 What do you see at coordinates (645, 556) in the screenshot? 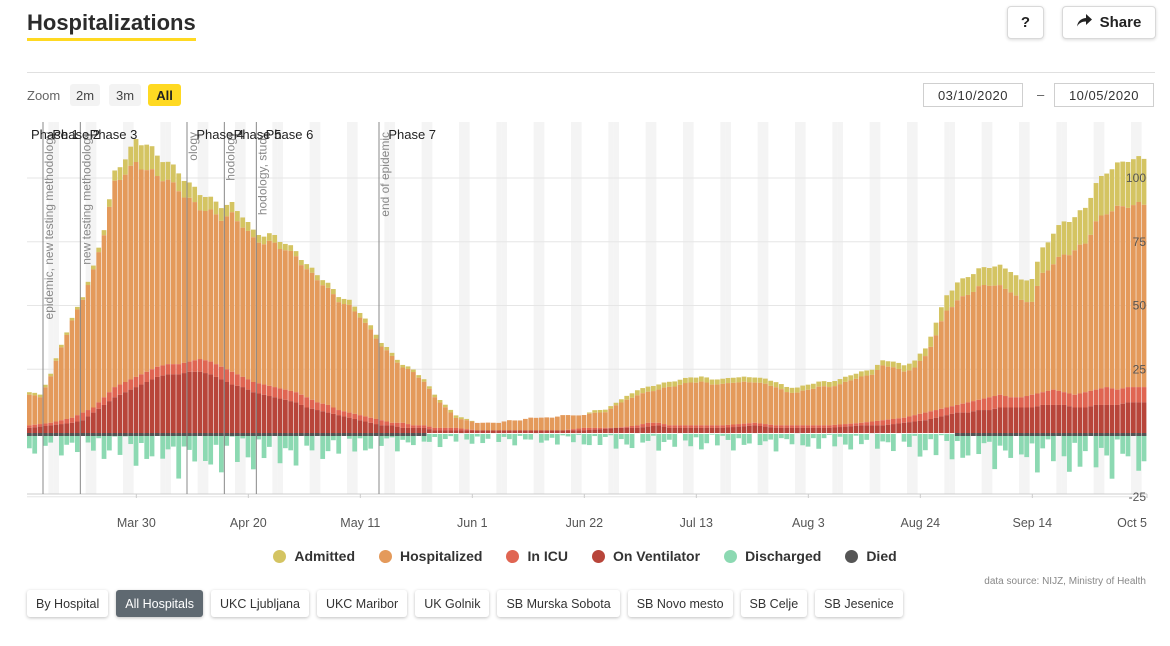
I see `legend-ventilator: On Ventilator` at bounding box center [645, 556].